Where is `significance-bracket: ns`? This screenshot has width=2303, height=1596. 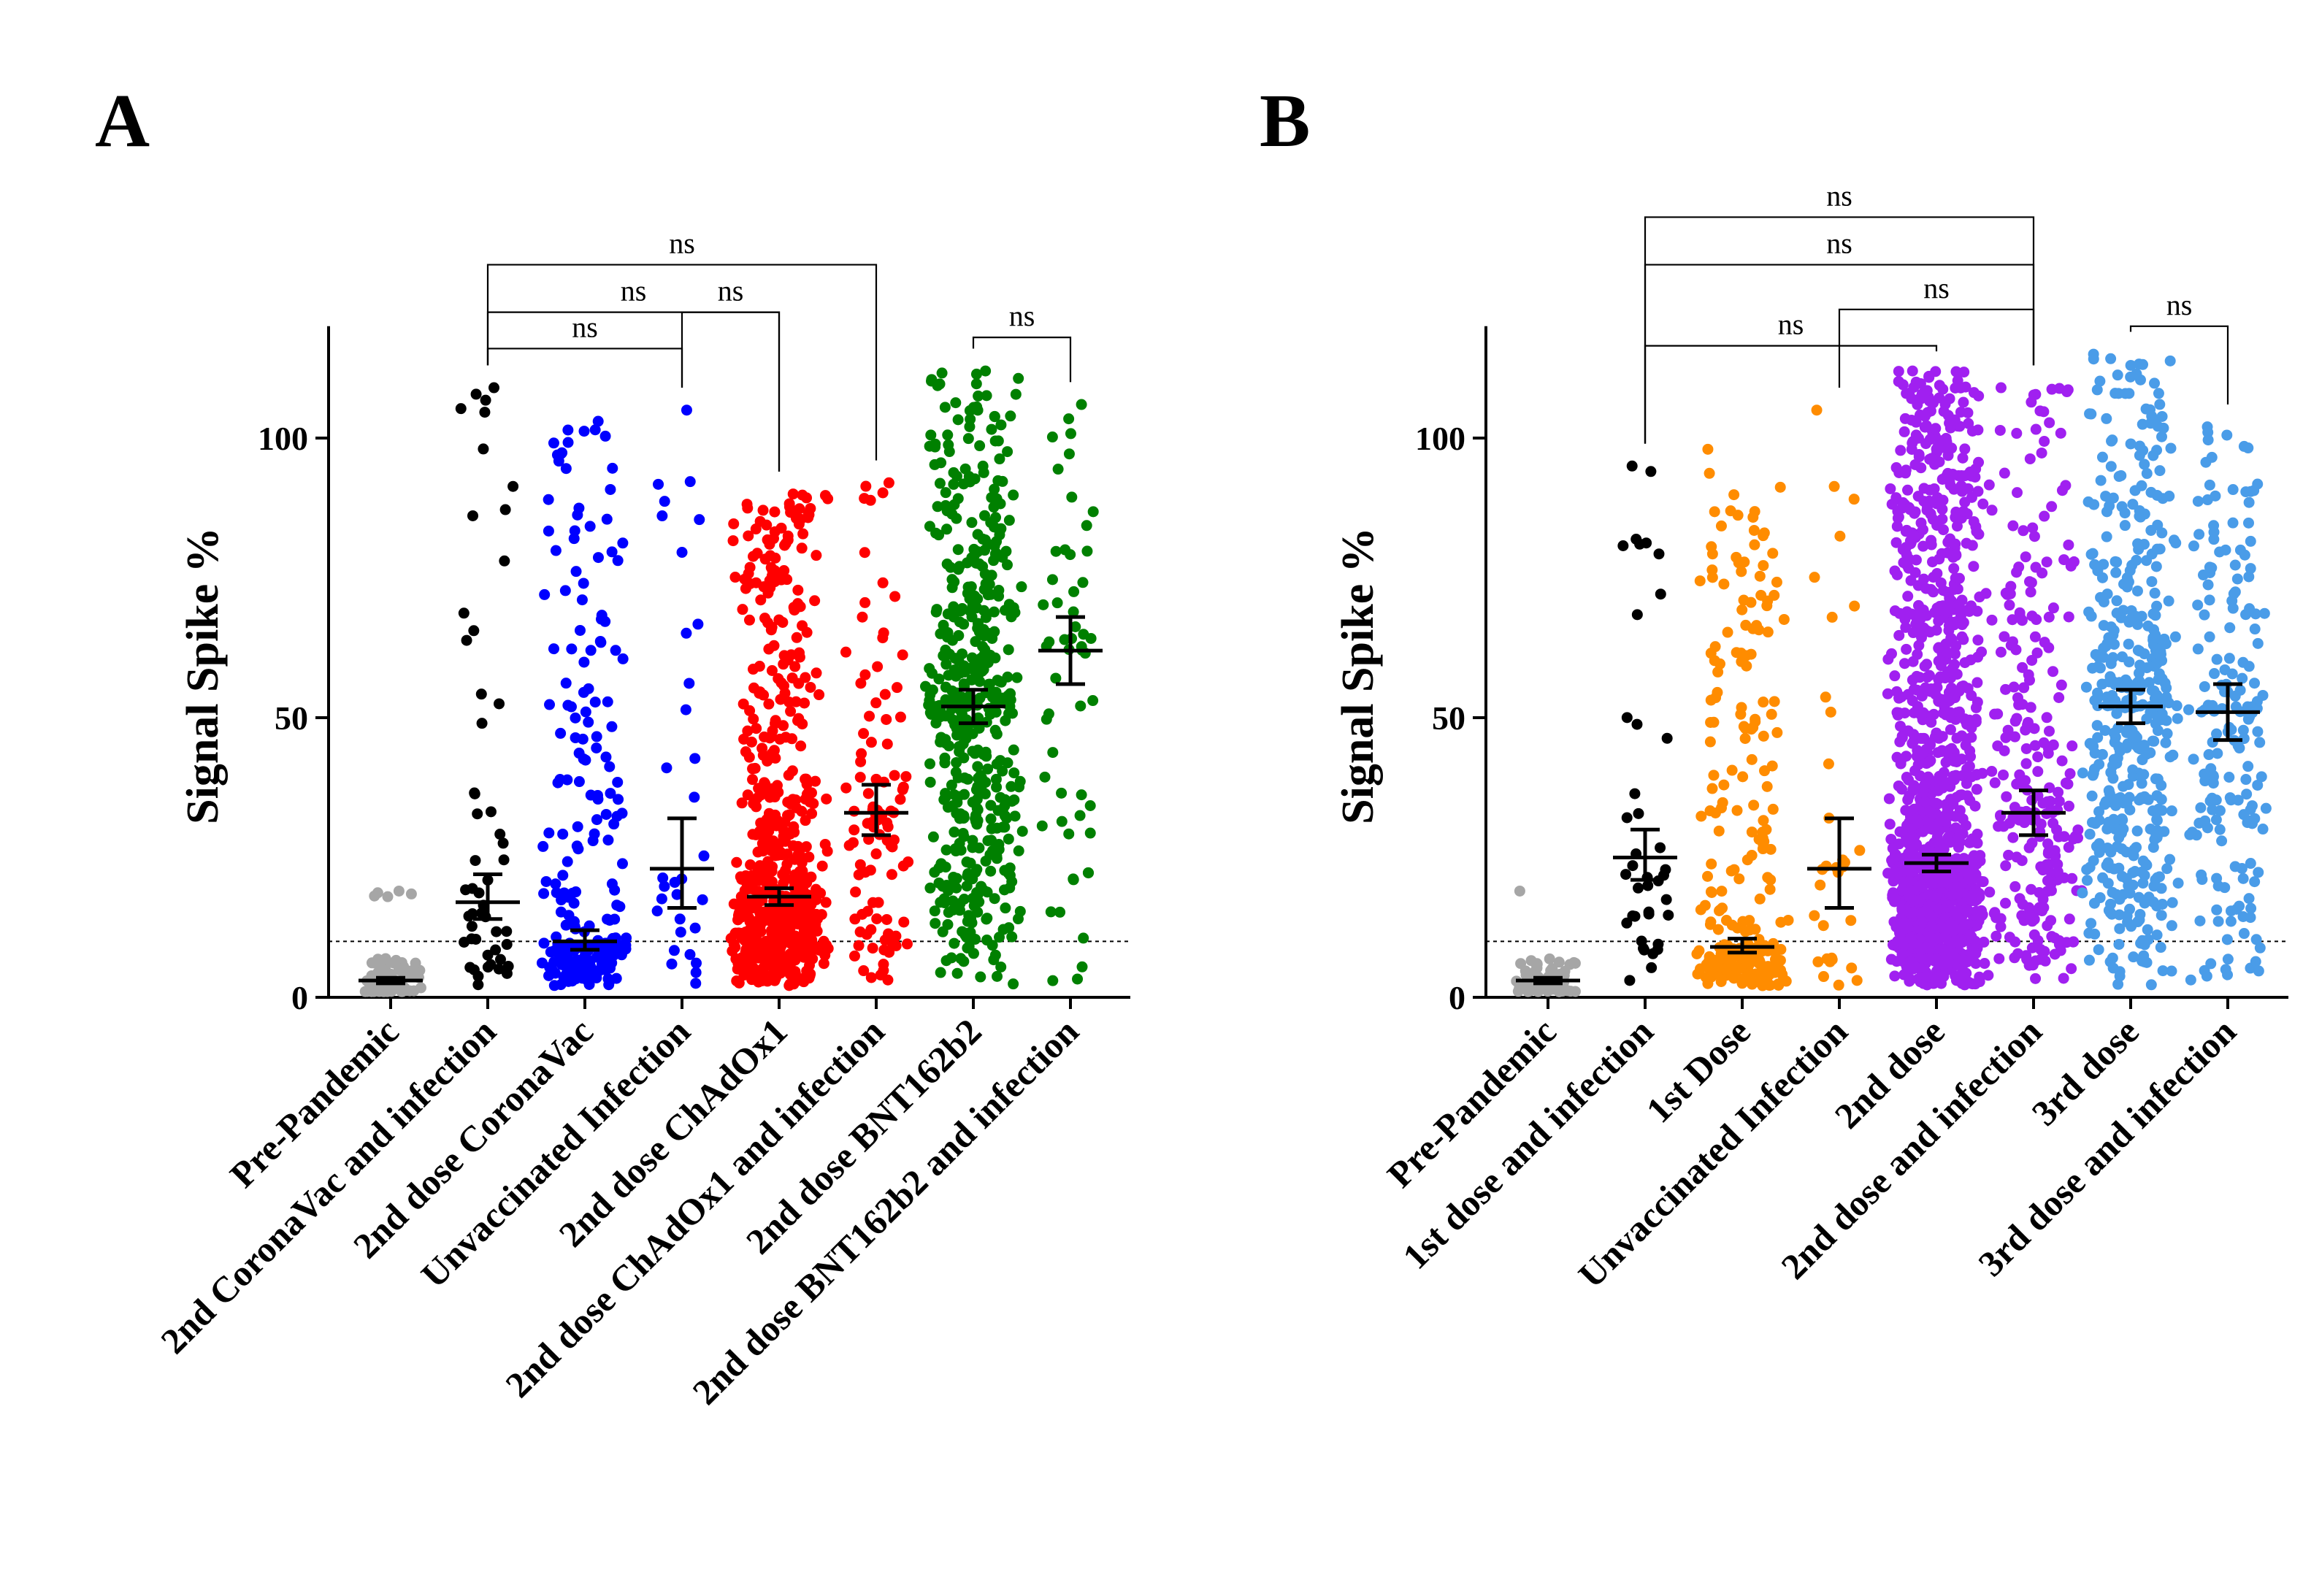
significance-bracket: ns is located at coordinates (1839, 311).